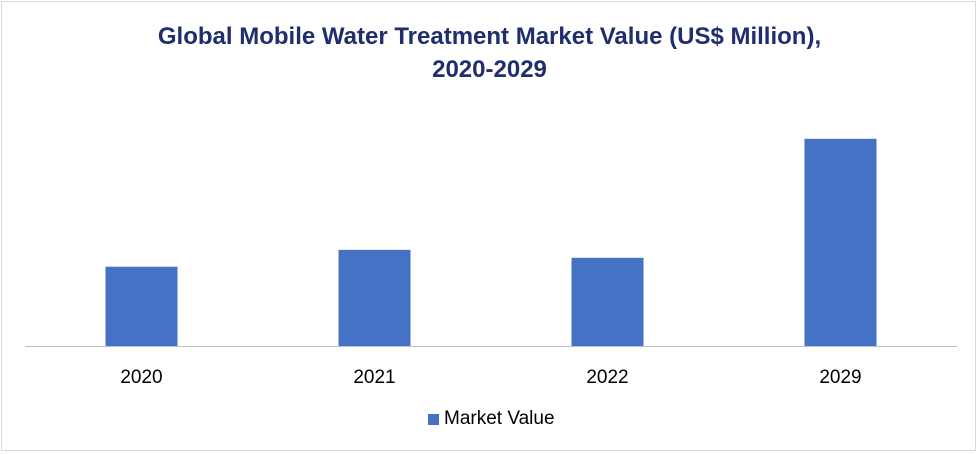  Describe the element at coordinates (607, 301) in the screenshot. I see `bar-2022` at that location.